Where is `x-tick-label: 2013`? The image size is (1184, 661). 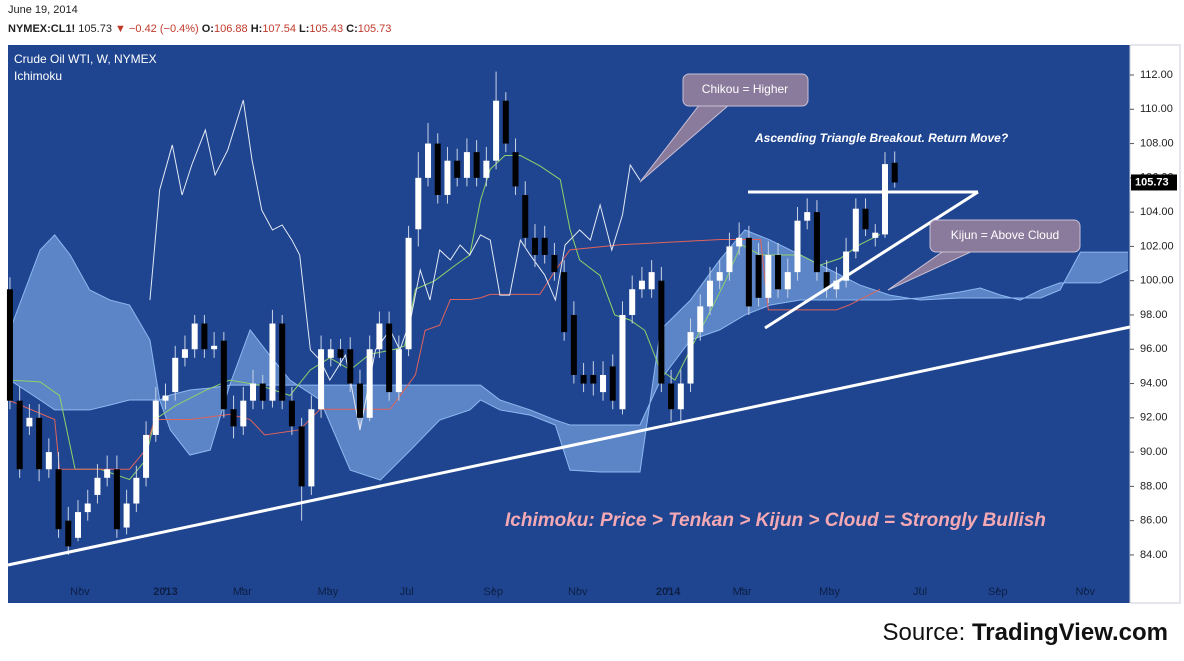
x-tick-label: 2013 is located at coordinates (165, 592).